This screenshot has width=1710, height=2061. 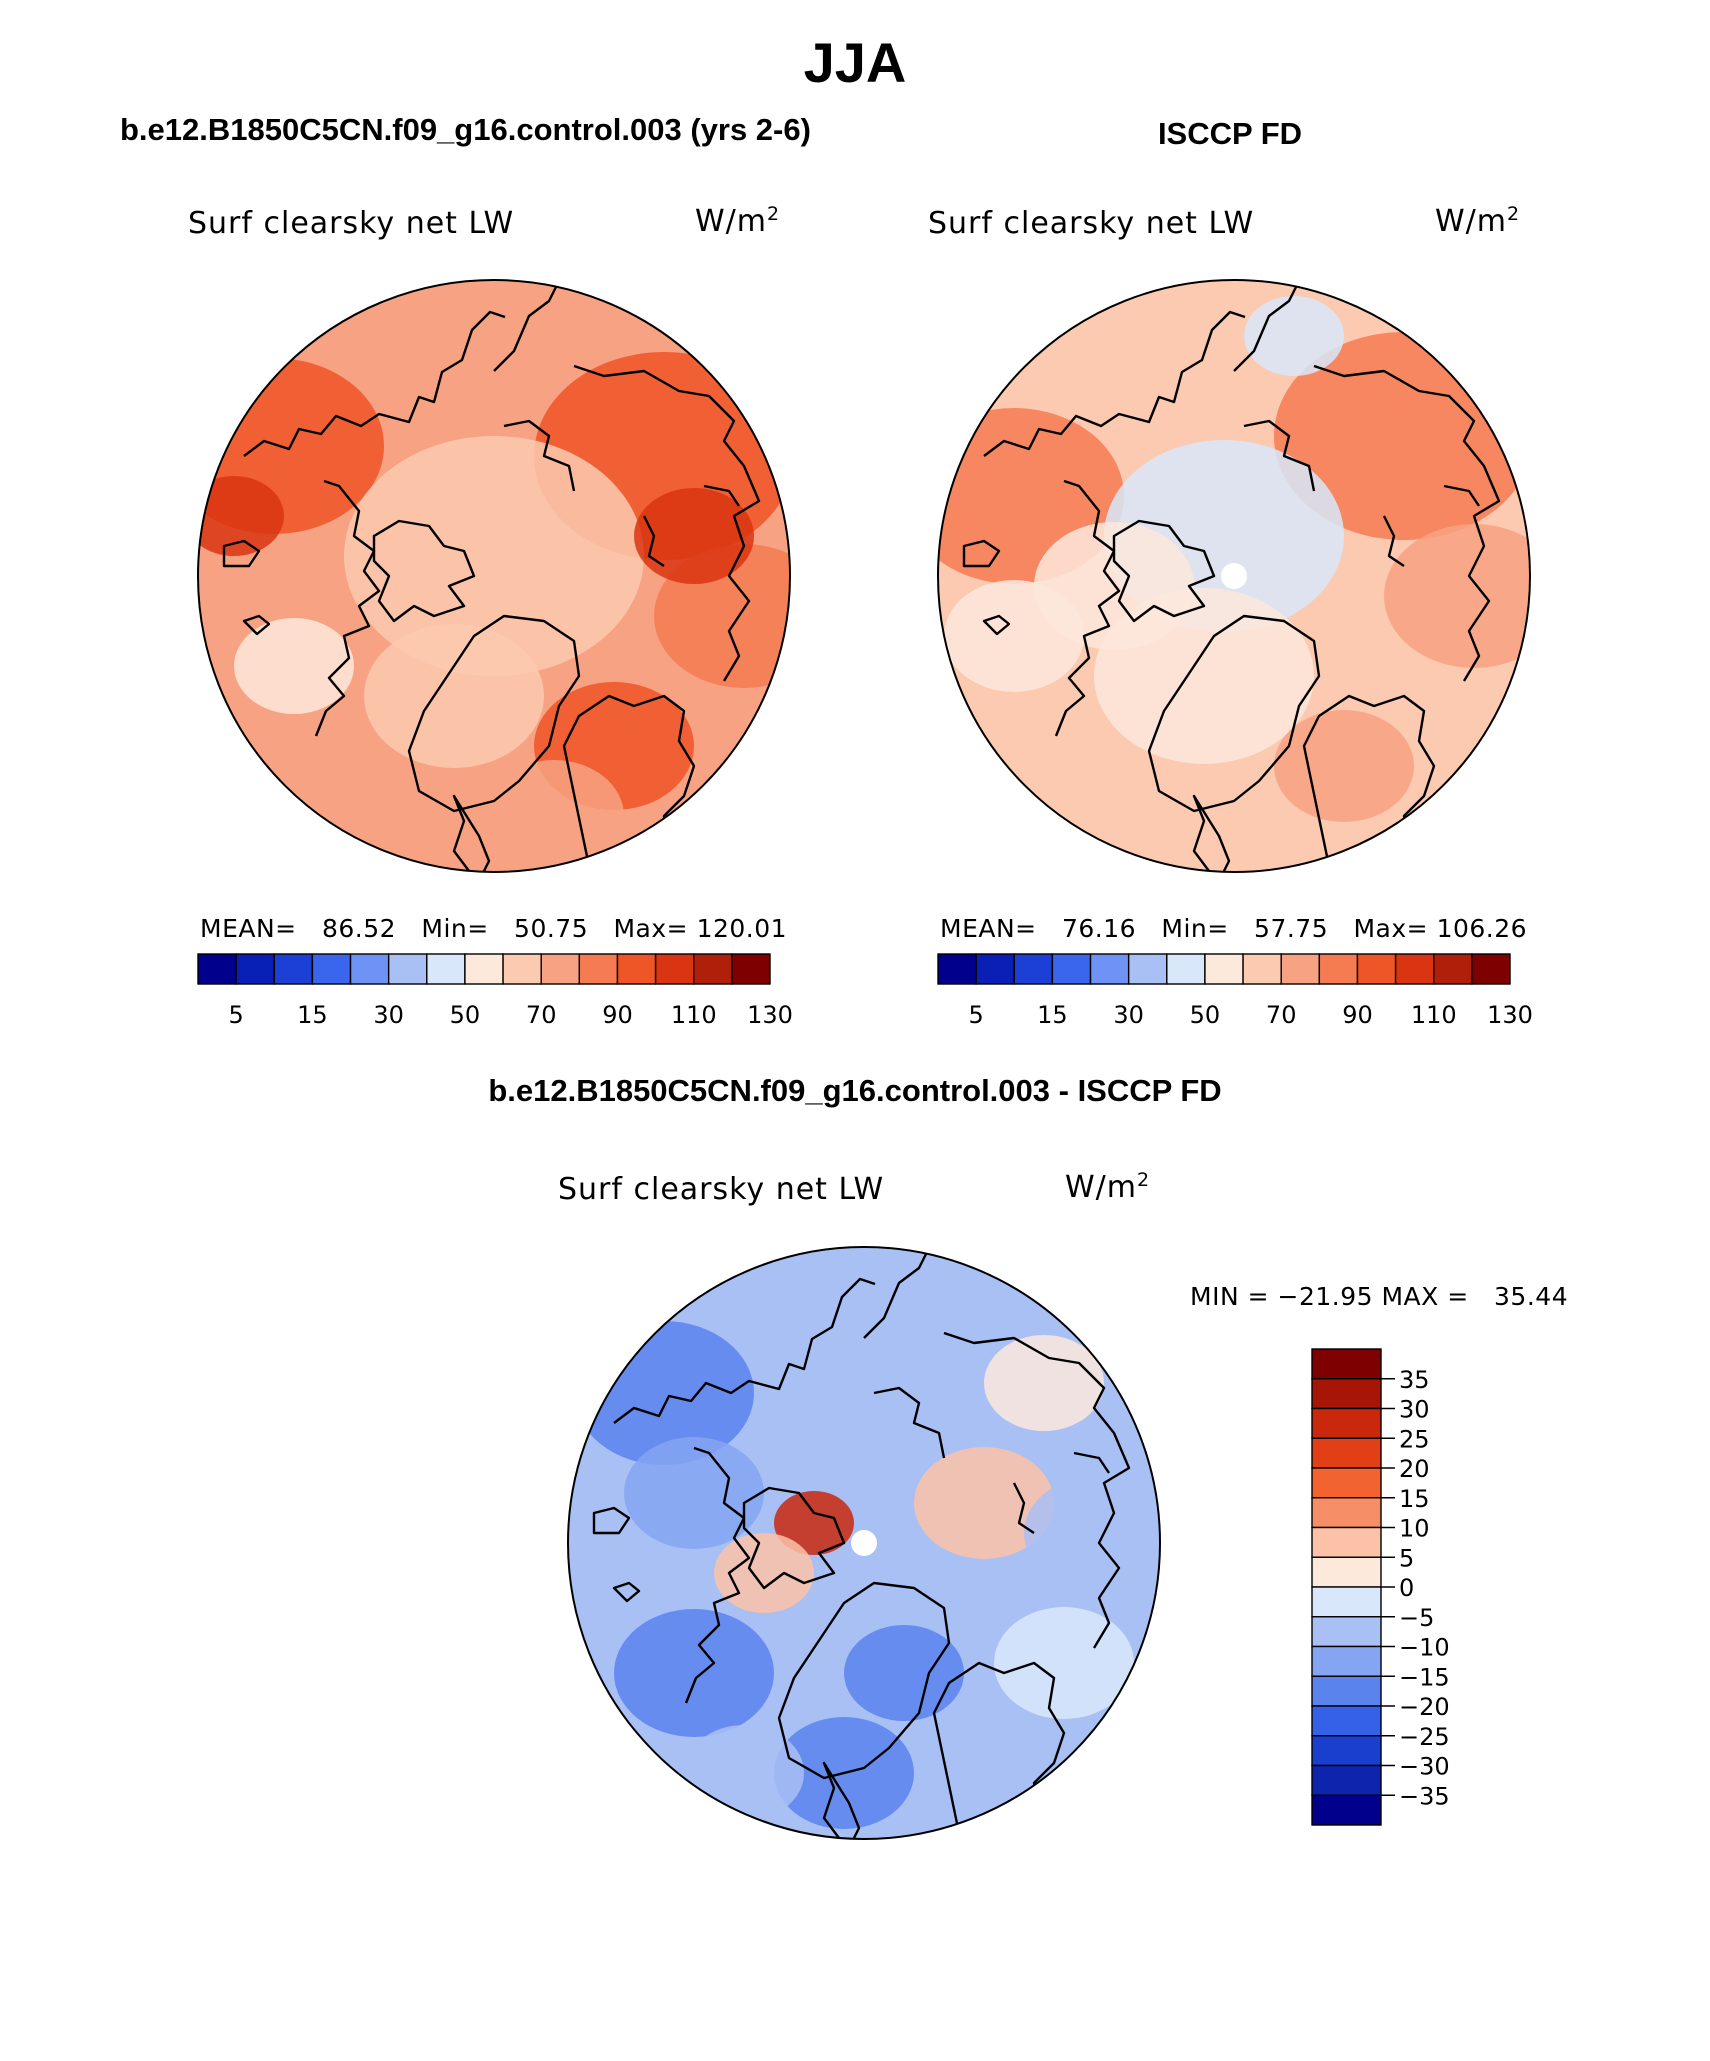 I want to click on diff-colorbar-tick-label: −10, so click(x=1424, y=1648).